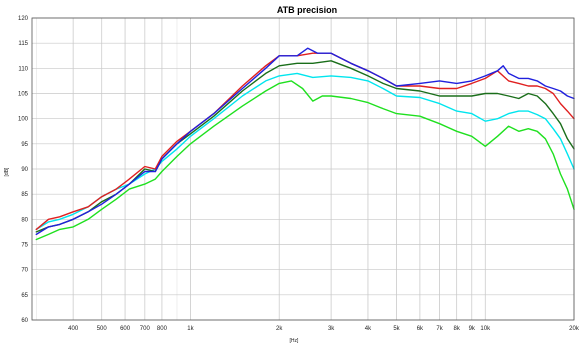 The image size is (585, 345). Describe the element at coordinates (24, 271) in the screenshot. I see `y-tick-label: 70` at that location.